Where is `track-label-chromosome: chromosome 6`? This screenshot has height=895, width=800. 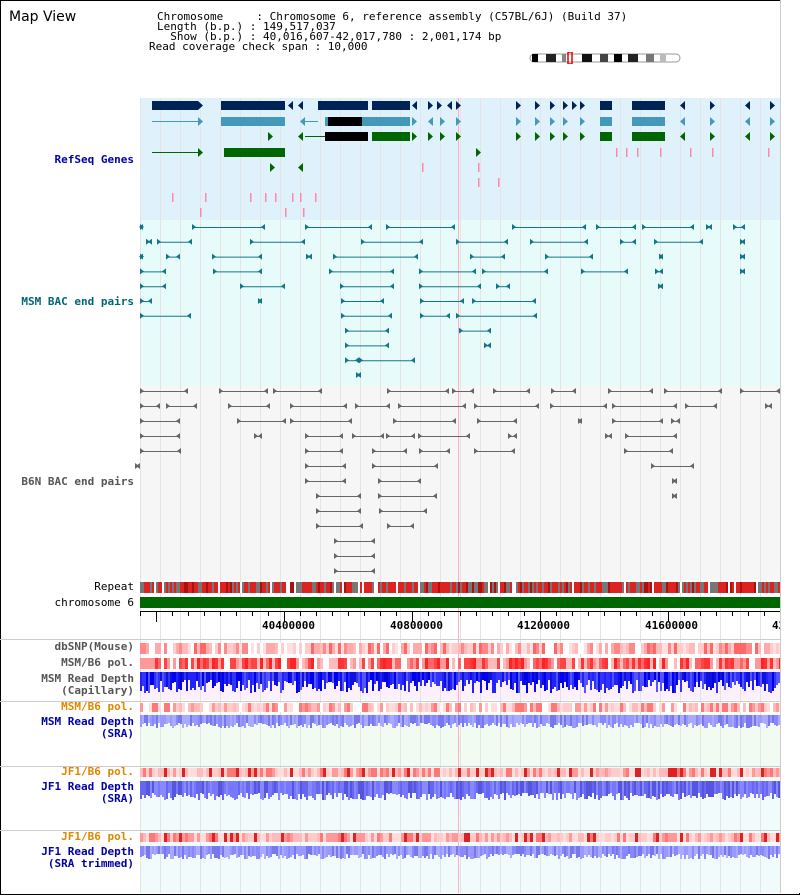 track-label-chromosome: chromosome 6 is located at coordinates (94, 602).